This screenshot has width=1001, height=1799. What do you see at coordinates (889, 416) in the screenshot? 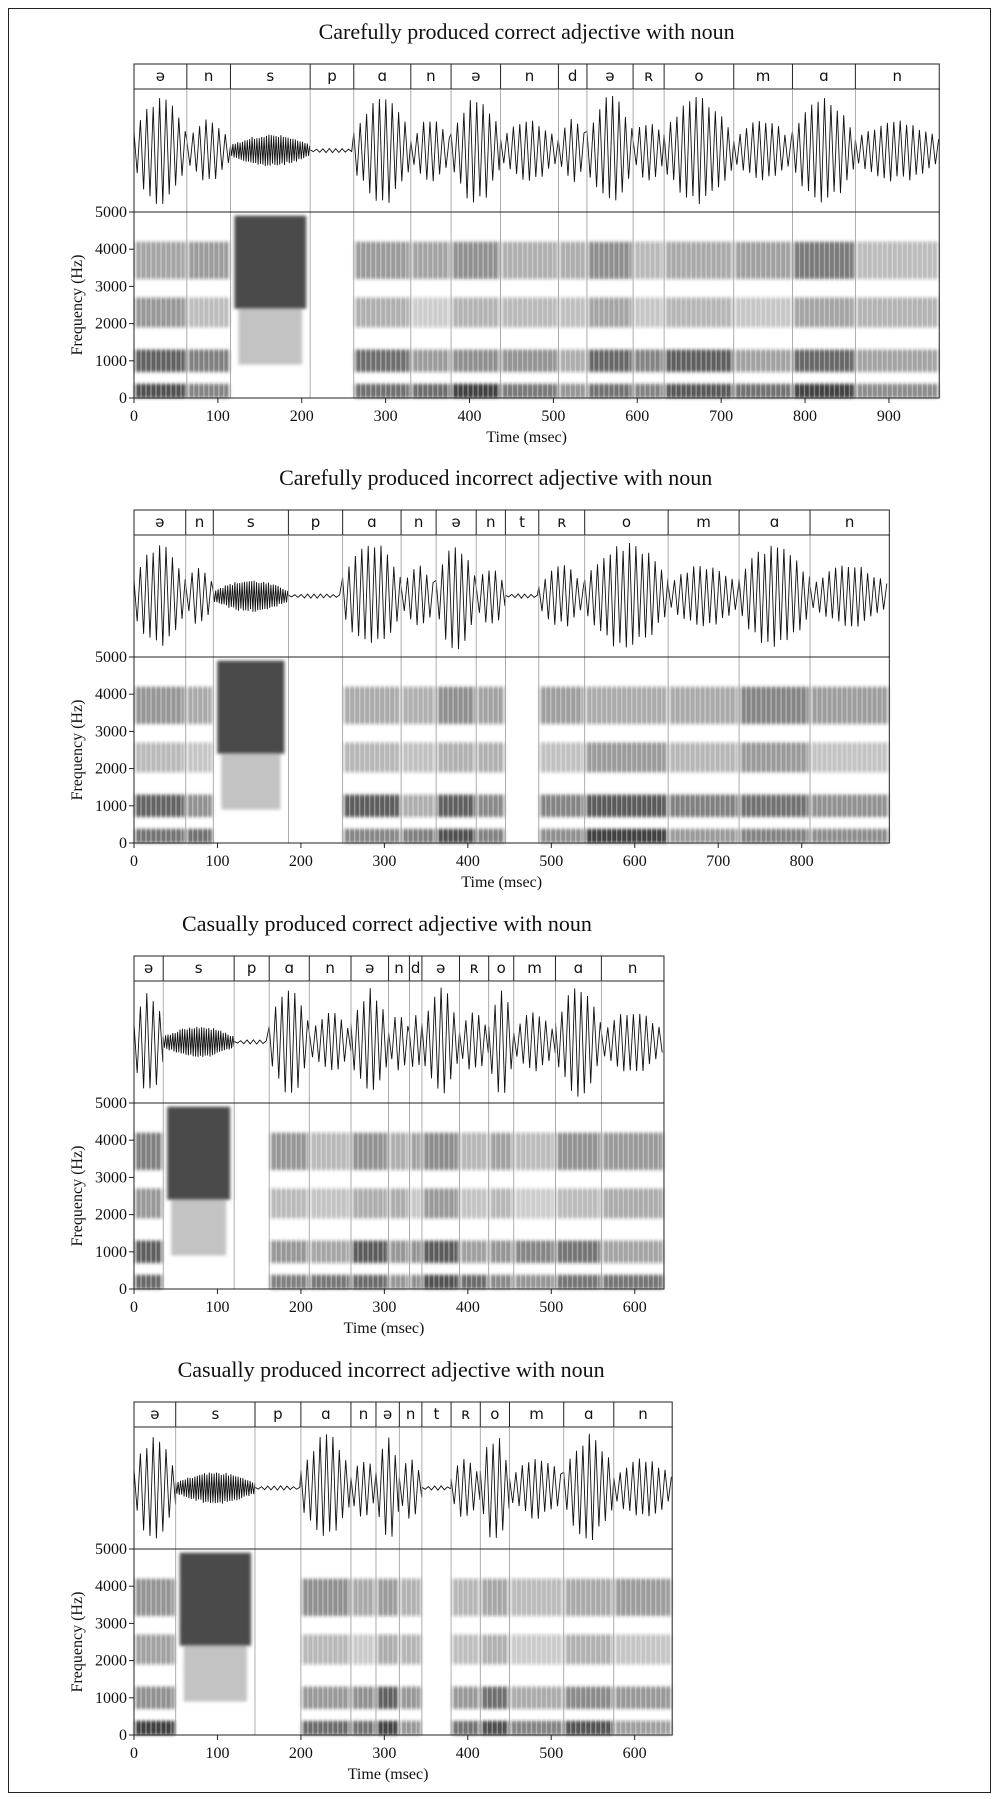
I see `x-tick-label: 900` at bounding box center [889, 416].